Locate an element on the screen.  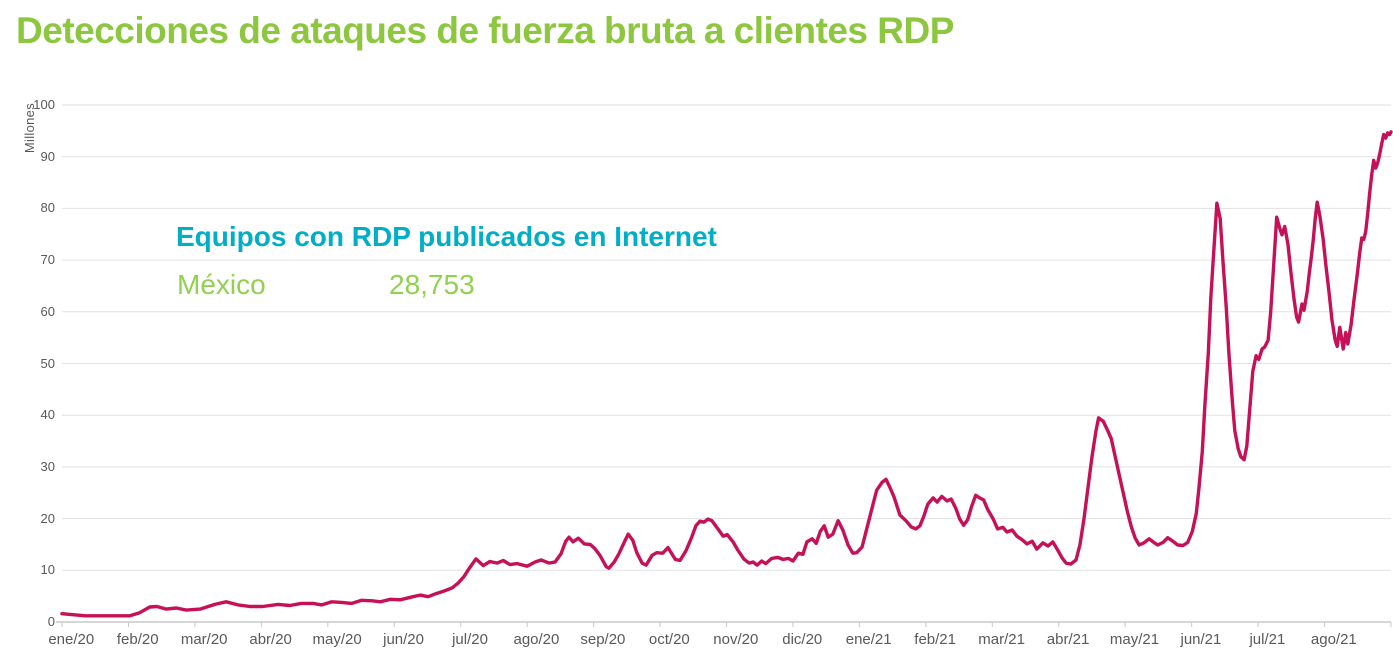
x-axis-tick-label: may/21 is located at coordinates (1134, 639).